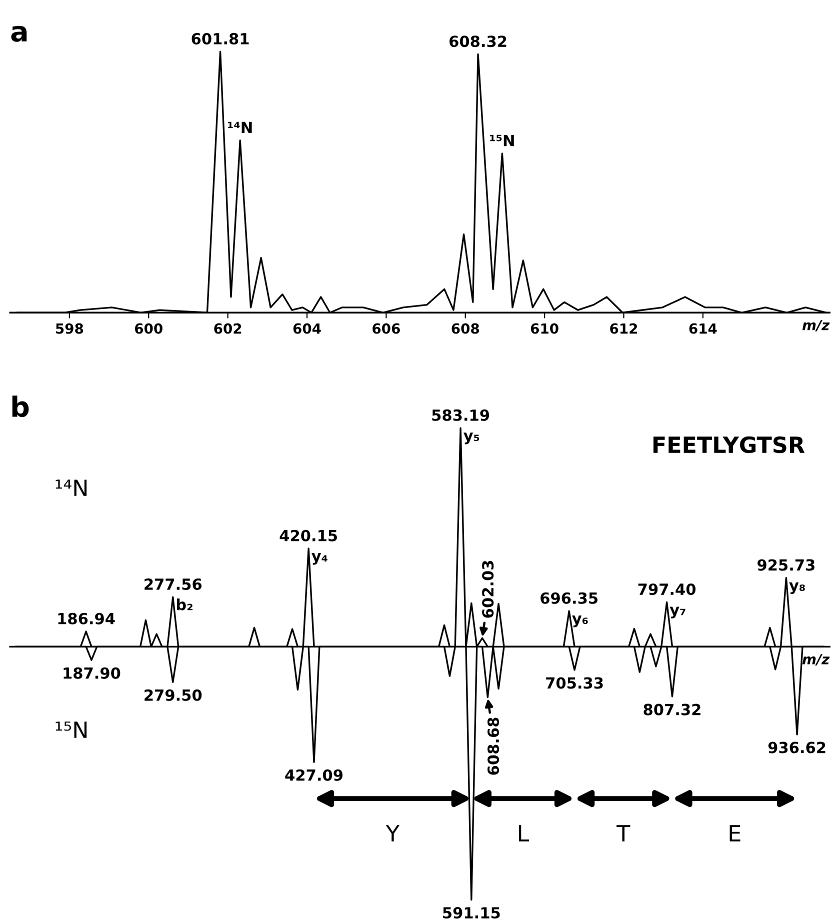 This screenshot has height=924, width=838. I want to click on annotation: 279.50, so click(173, 695).